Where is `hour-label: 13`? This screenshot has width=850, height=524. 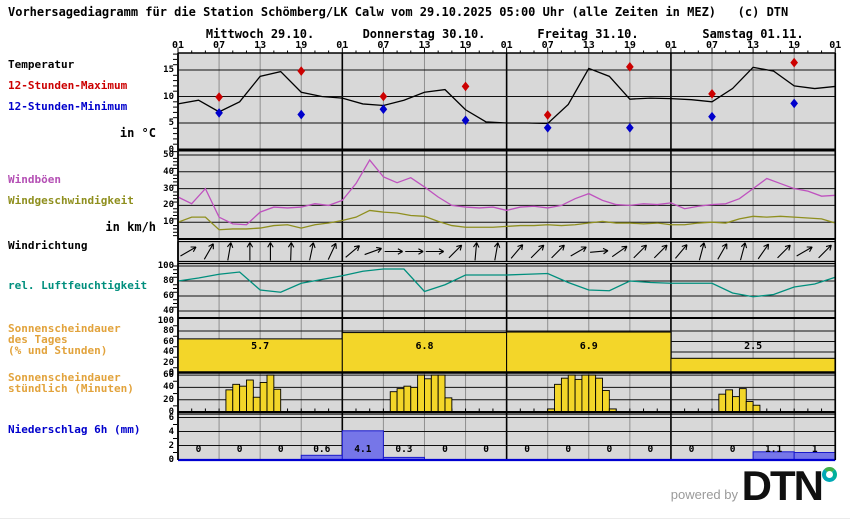
hour-label: 13 is located at coordinates (424, 45).